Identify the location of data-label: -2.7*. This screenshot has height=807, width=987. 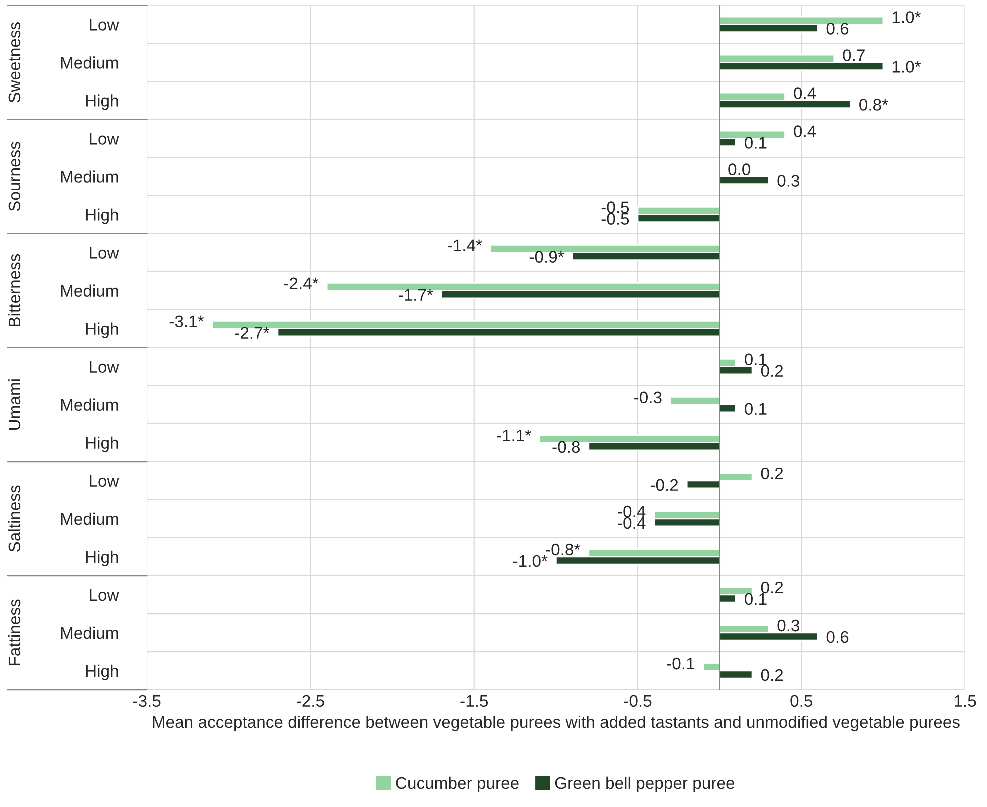
(252, 333).